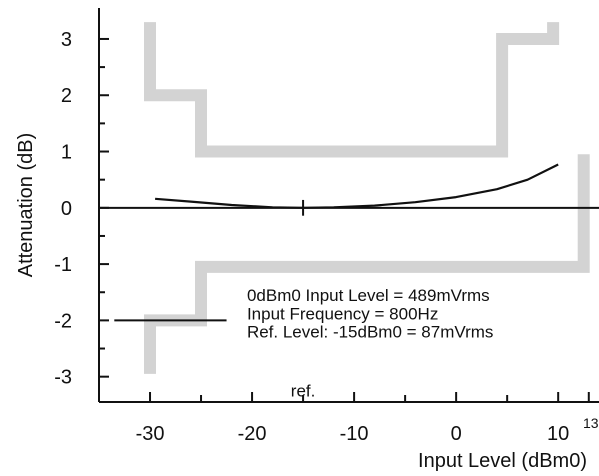 The image size is (599, 476). What do you see at coordinates (63, 265) in the screenshot?
I see `y-tick-label: -1` at bounding box center [63, 265].